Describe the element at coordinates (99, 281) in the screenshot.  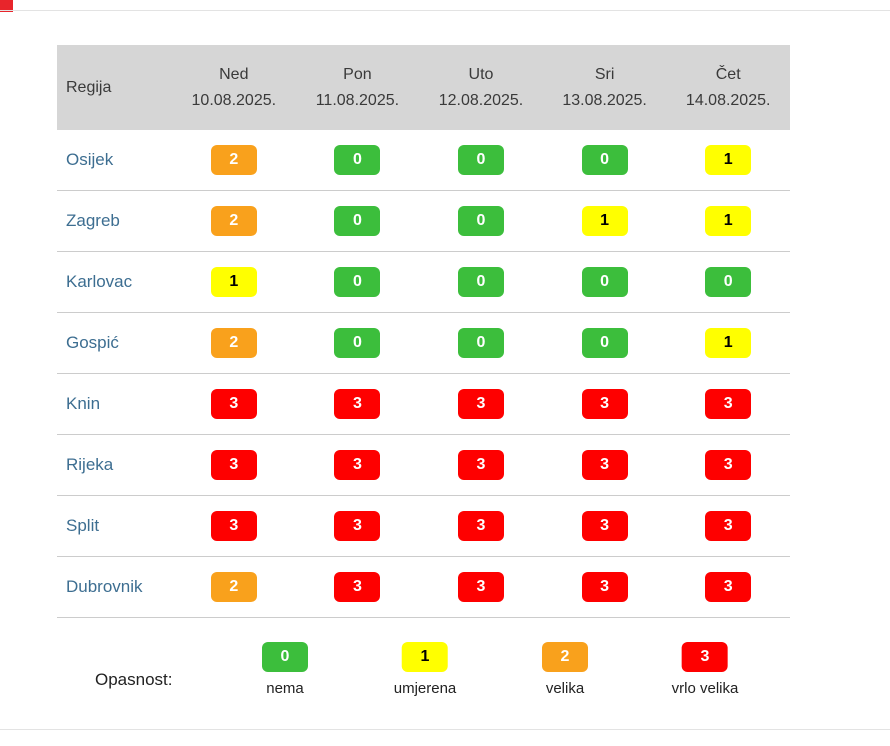
I see `region-label: Karlovac` at that location.